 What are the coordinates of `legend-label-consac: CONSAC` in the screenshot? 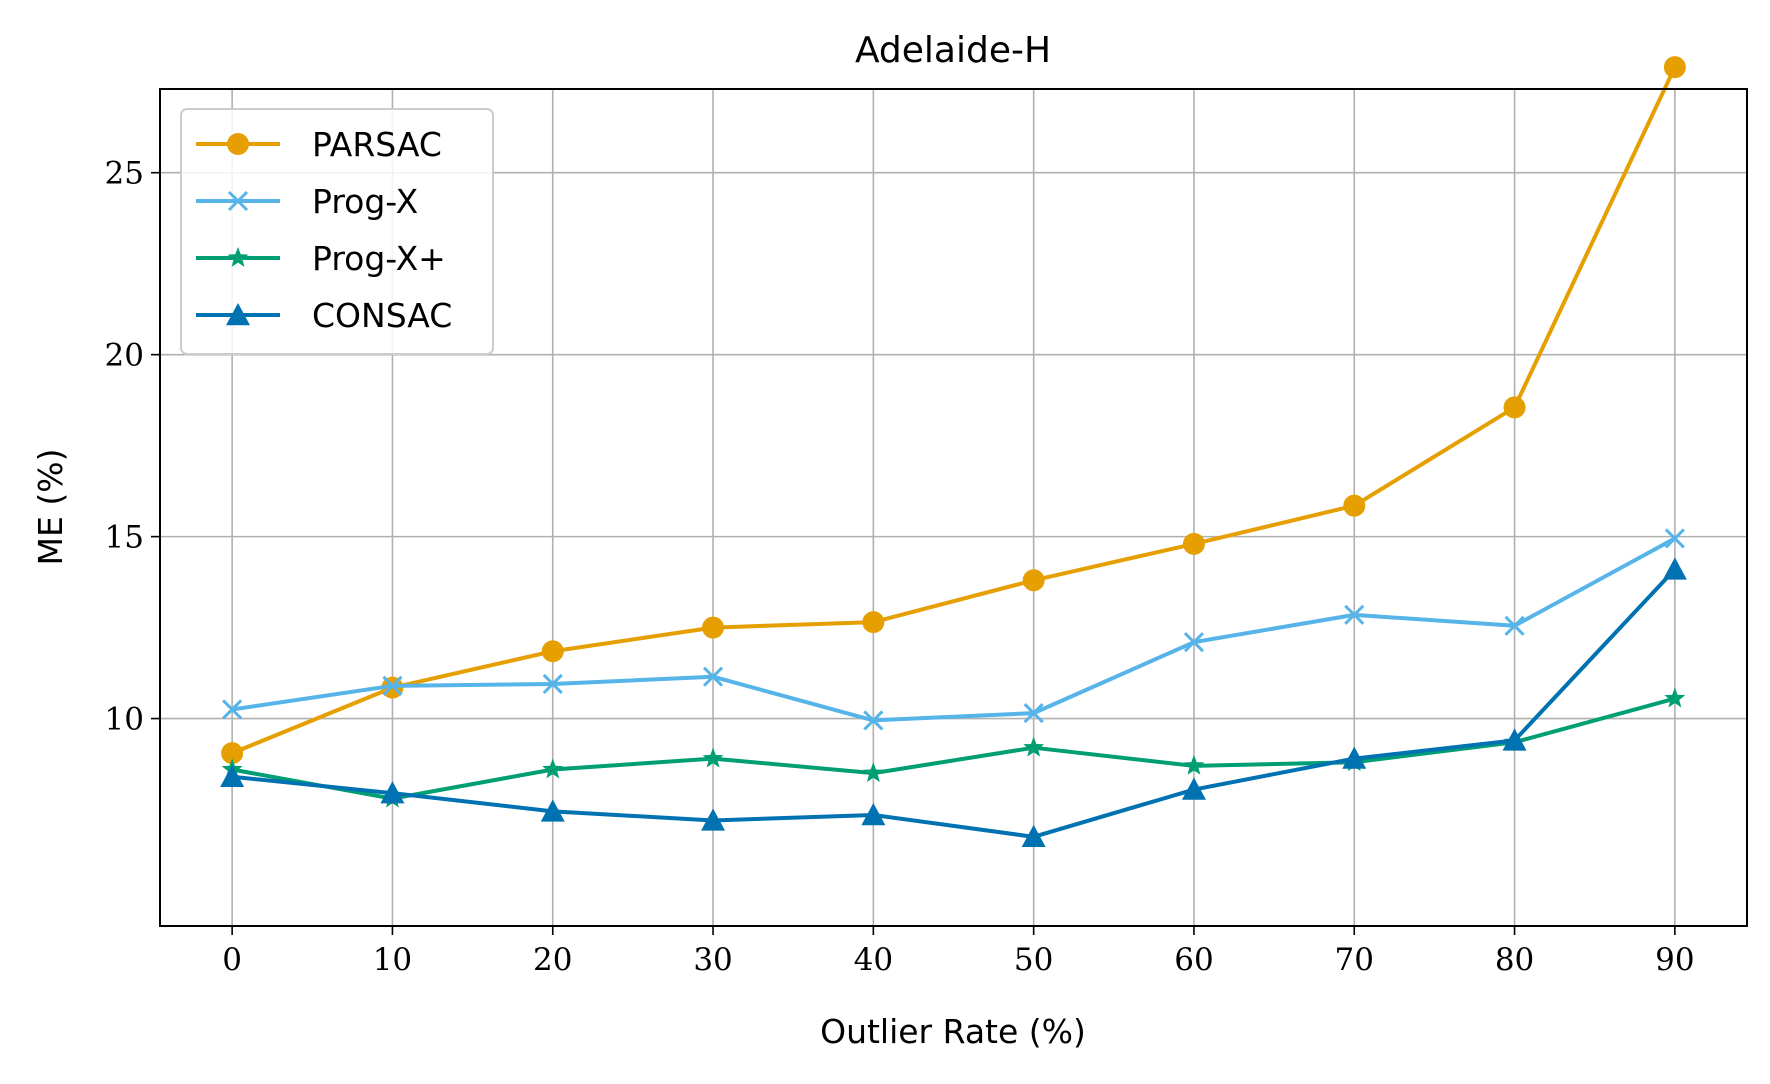 It's located at (382, 315).